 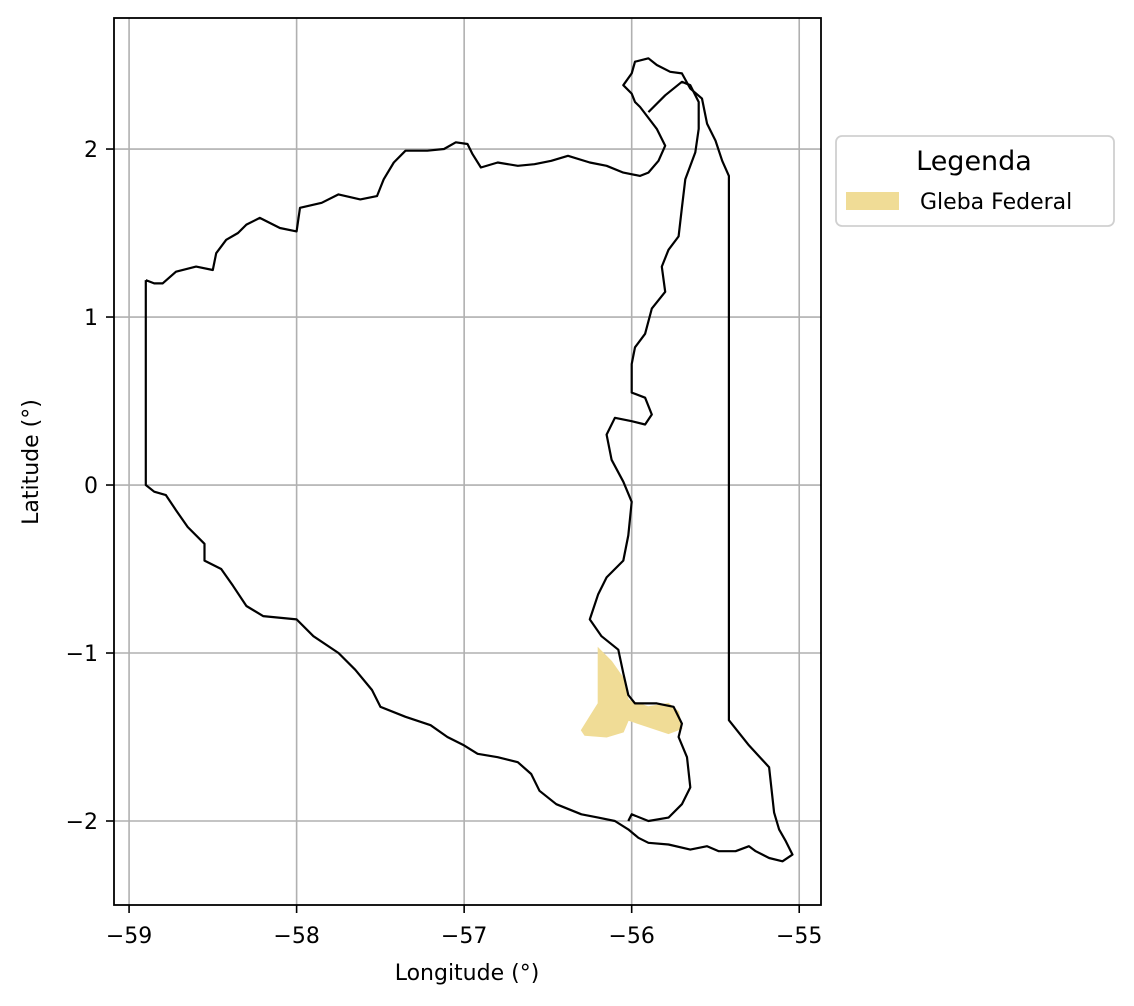 I want to click on y-axis-ticks: −2 −1 0 1 2, so click(x=90, y=486).